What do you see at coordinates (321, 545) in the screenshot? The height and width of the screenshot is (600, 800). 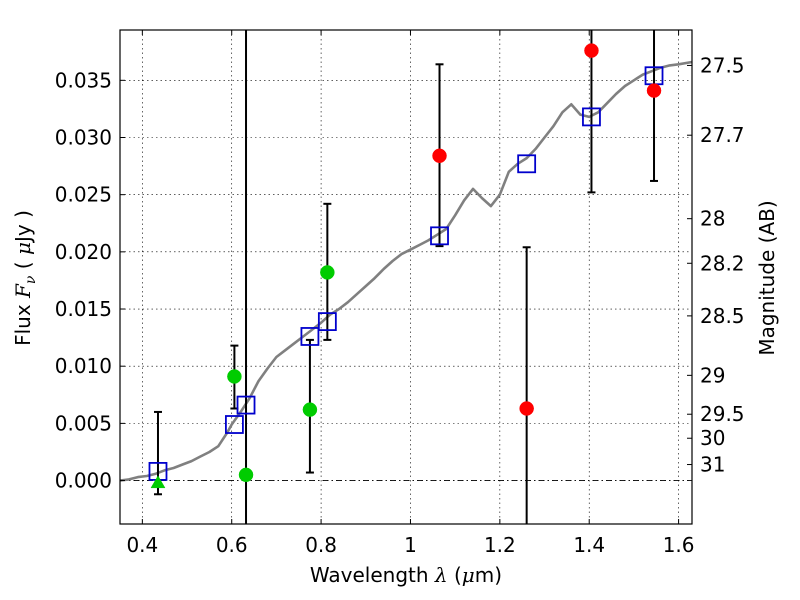 I see `x-tick-label: 0.8` at bounding box center [321, 545].